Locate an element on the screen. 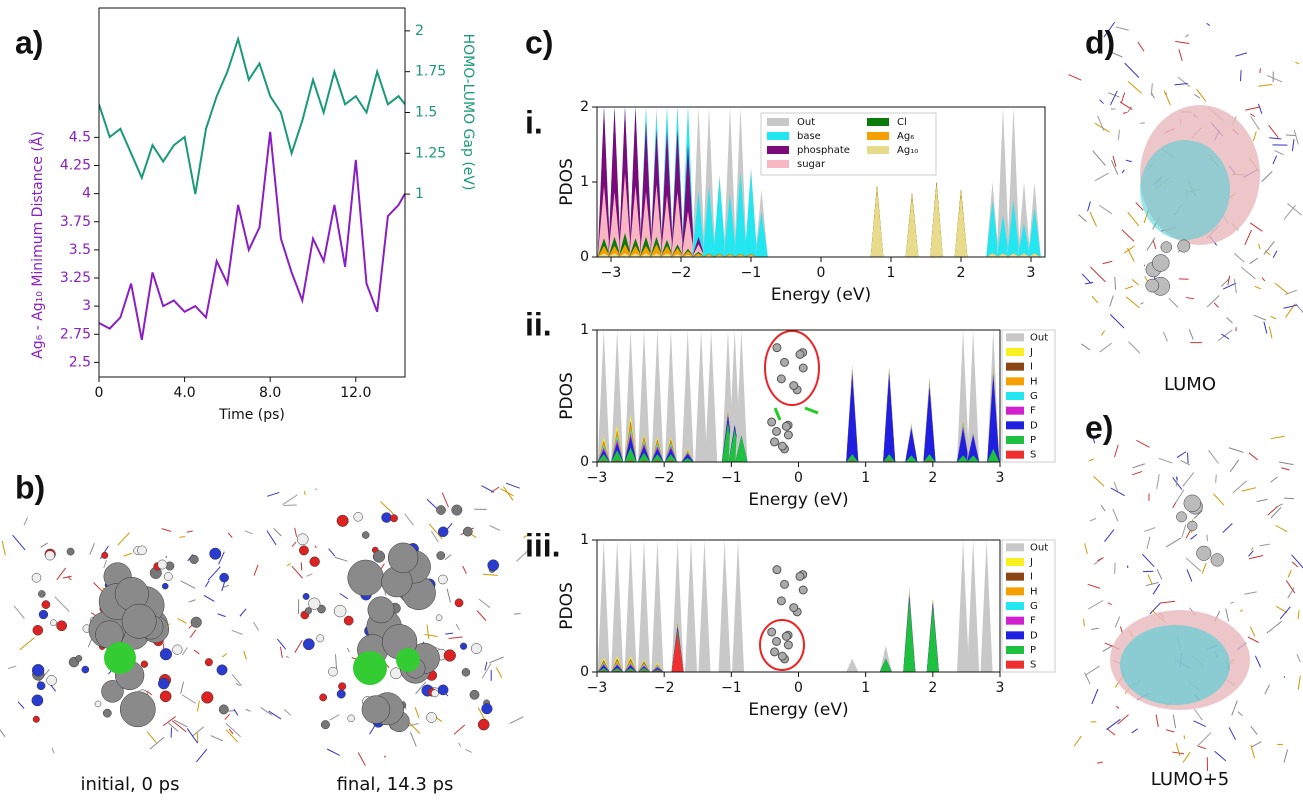 This screenshot has width=1303, height=800. x-tick-label: 0 is located at coordinates (821, 273).